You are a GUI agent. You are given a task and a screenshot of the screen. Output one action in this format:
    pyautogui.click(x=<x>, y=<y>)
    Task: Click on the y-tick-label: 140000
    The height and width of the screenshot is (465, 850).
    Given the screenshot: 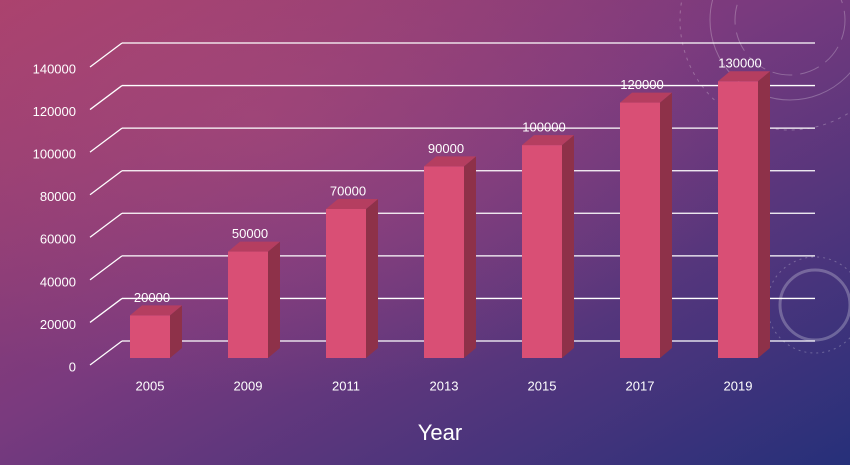 What is the action you would take?
    pyautogui.click(x=54, y=68)
    